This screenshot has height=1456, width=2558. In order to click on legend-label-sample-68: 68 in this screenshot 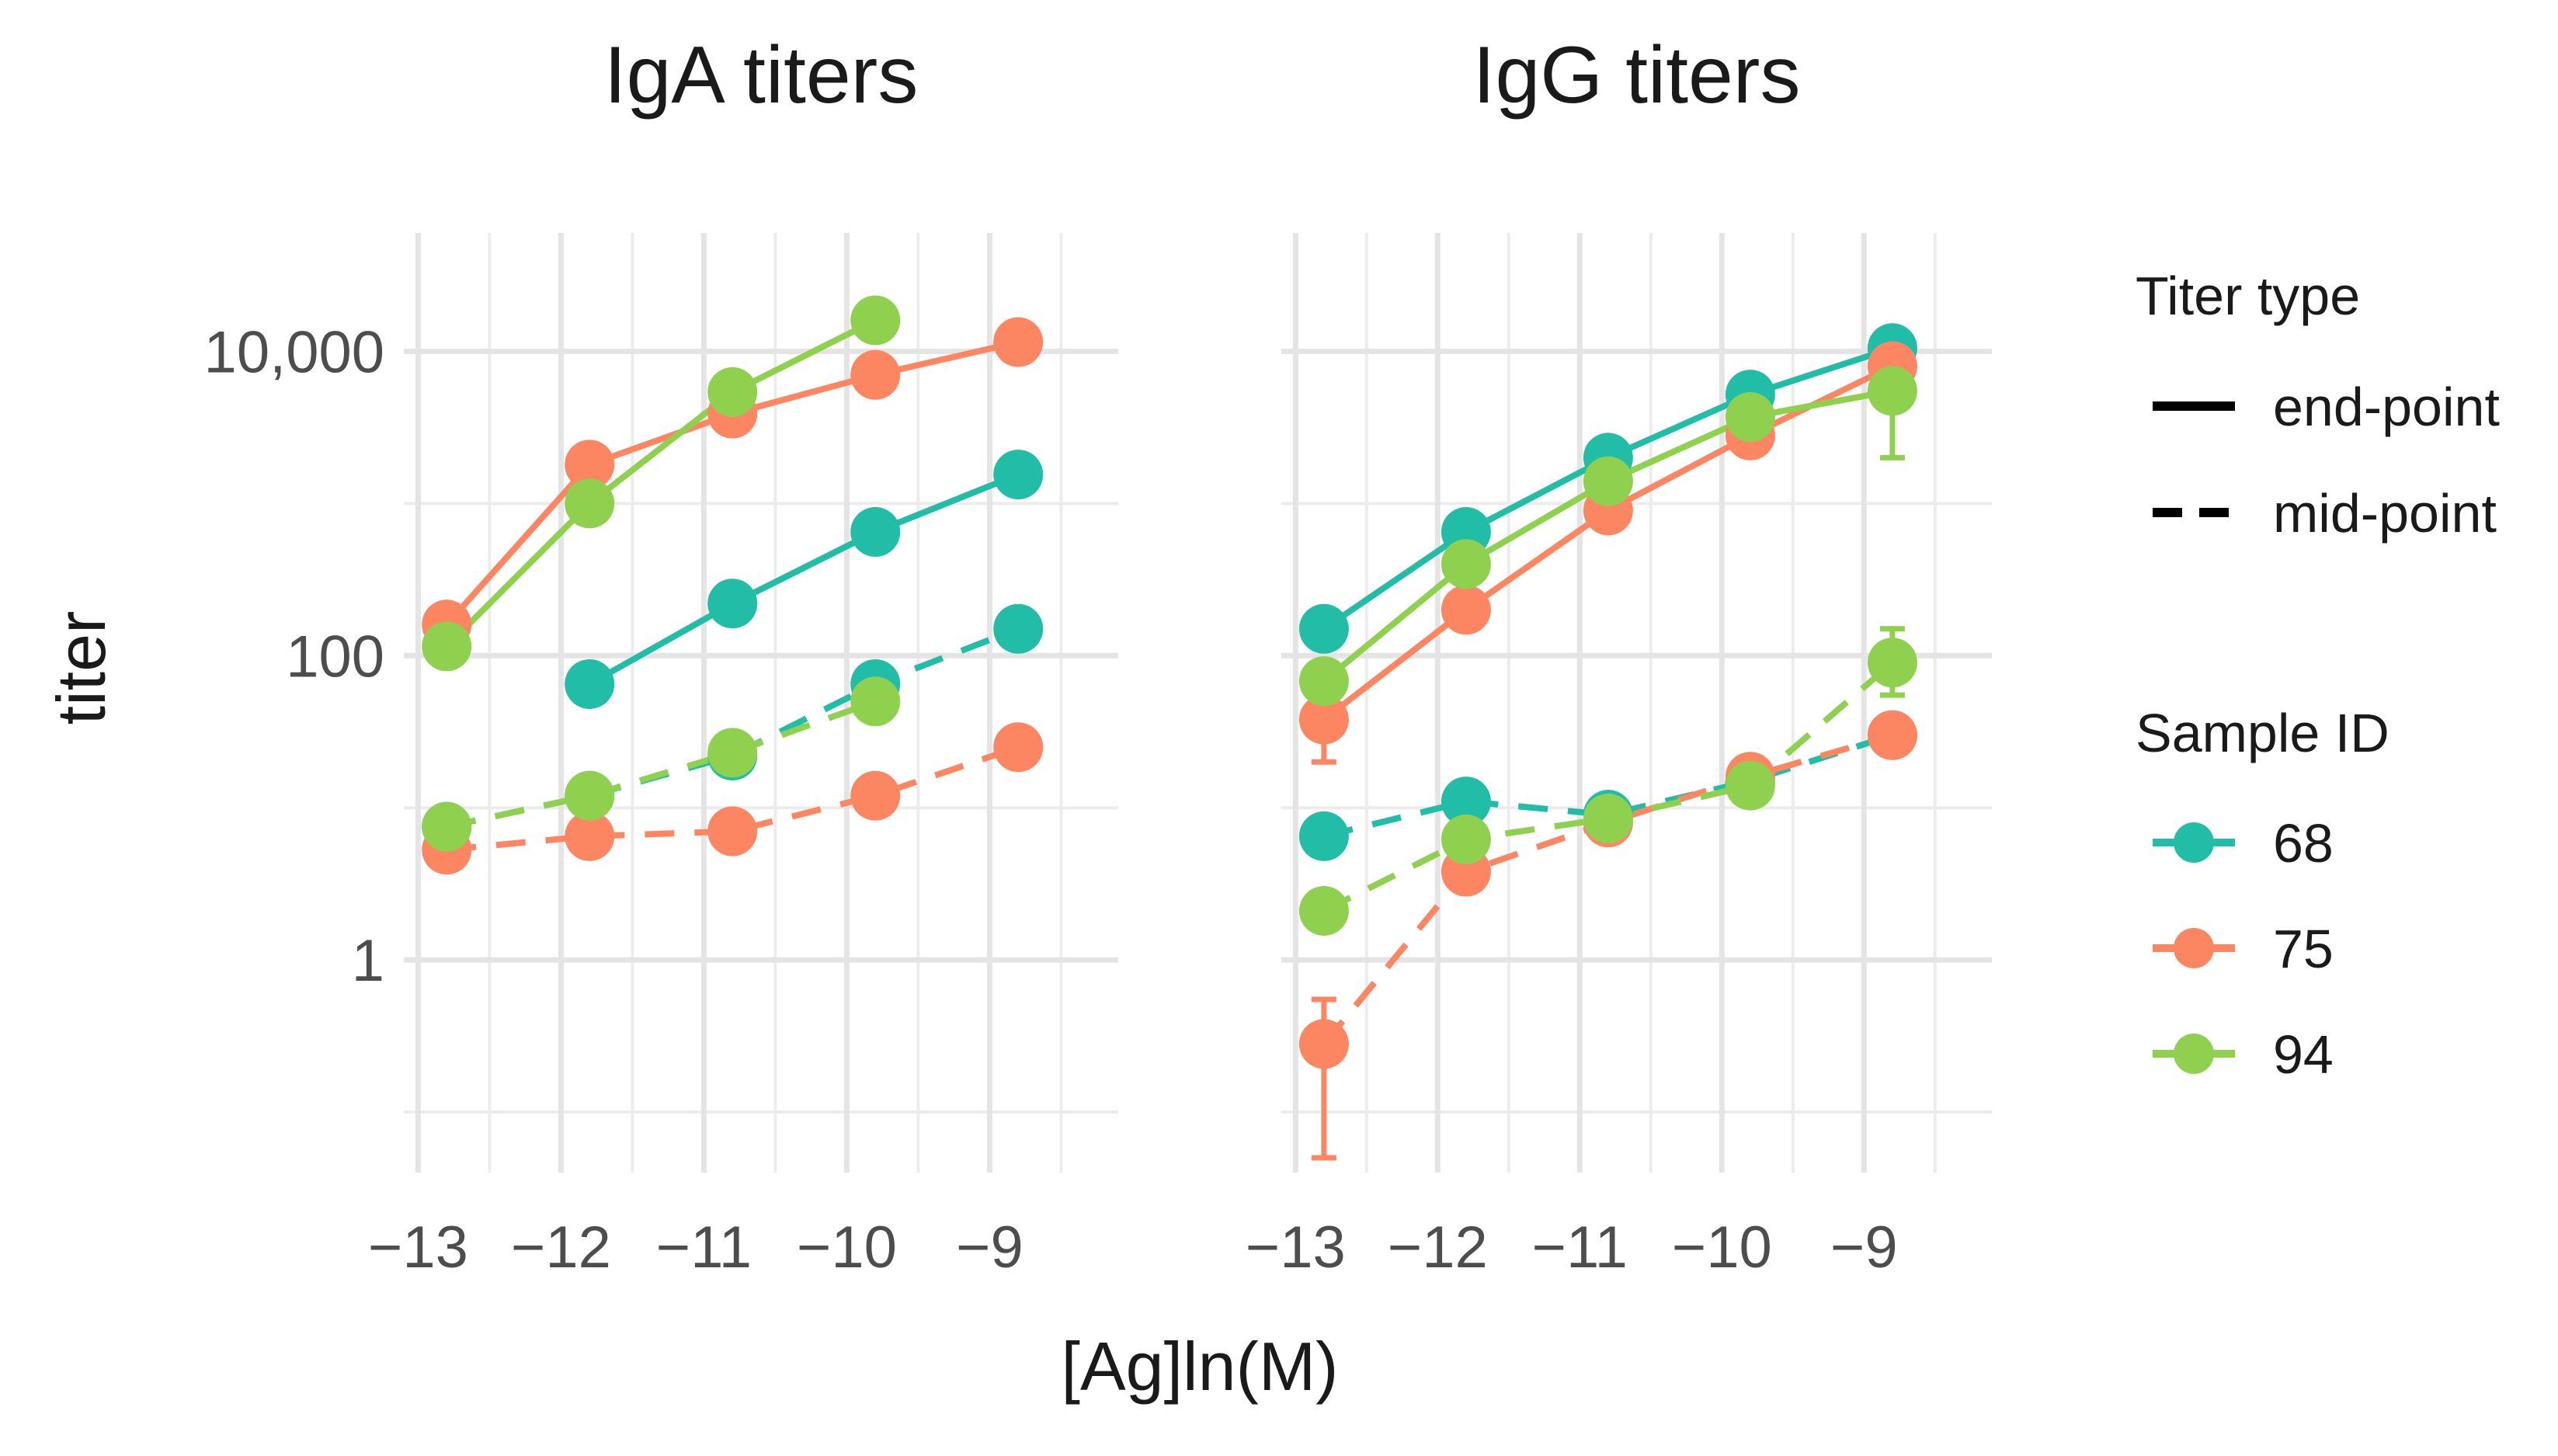, I will do `click(2303, 844)`.